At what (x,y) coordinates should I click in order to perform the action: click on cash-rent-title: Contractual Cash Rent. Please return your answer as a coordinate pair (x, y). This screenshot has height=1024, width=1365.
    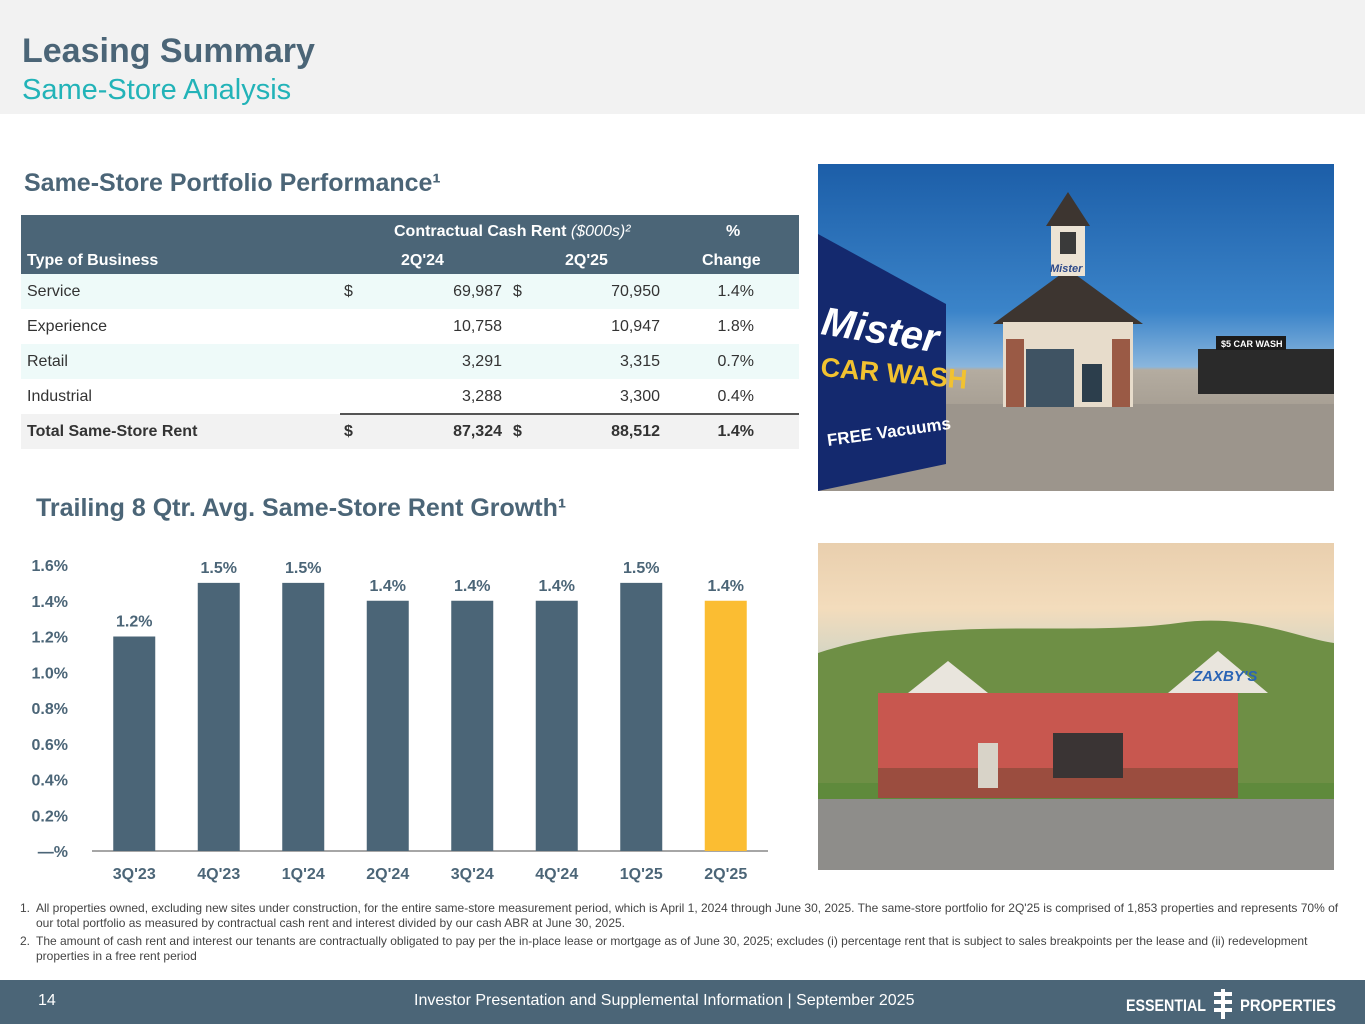
    Looking at the image, I should click on (480, 231).